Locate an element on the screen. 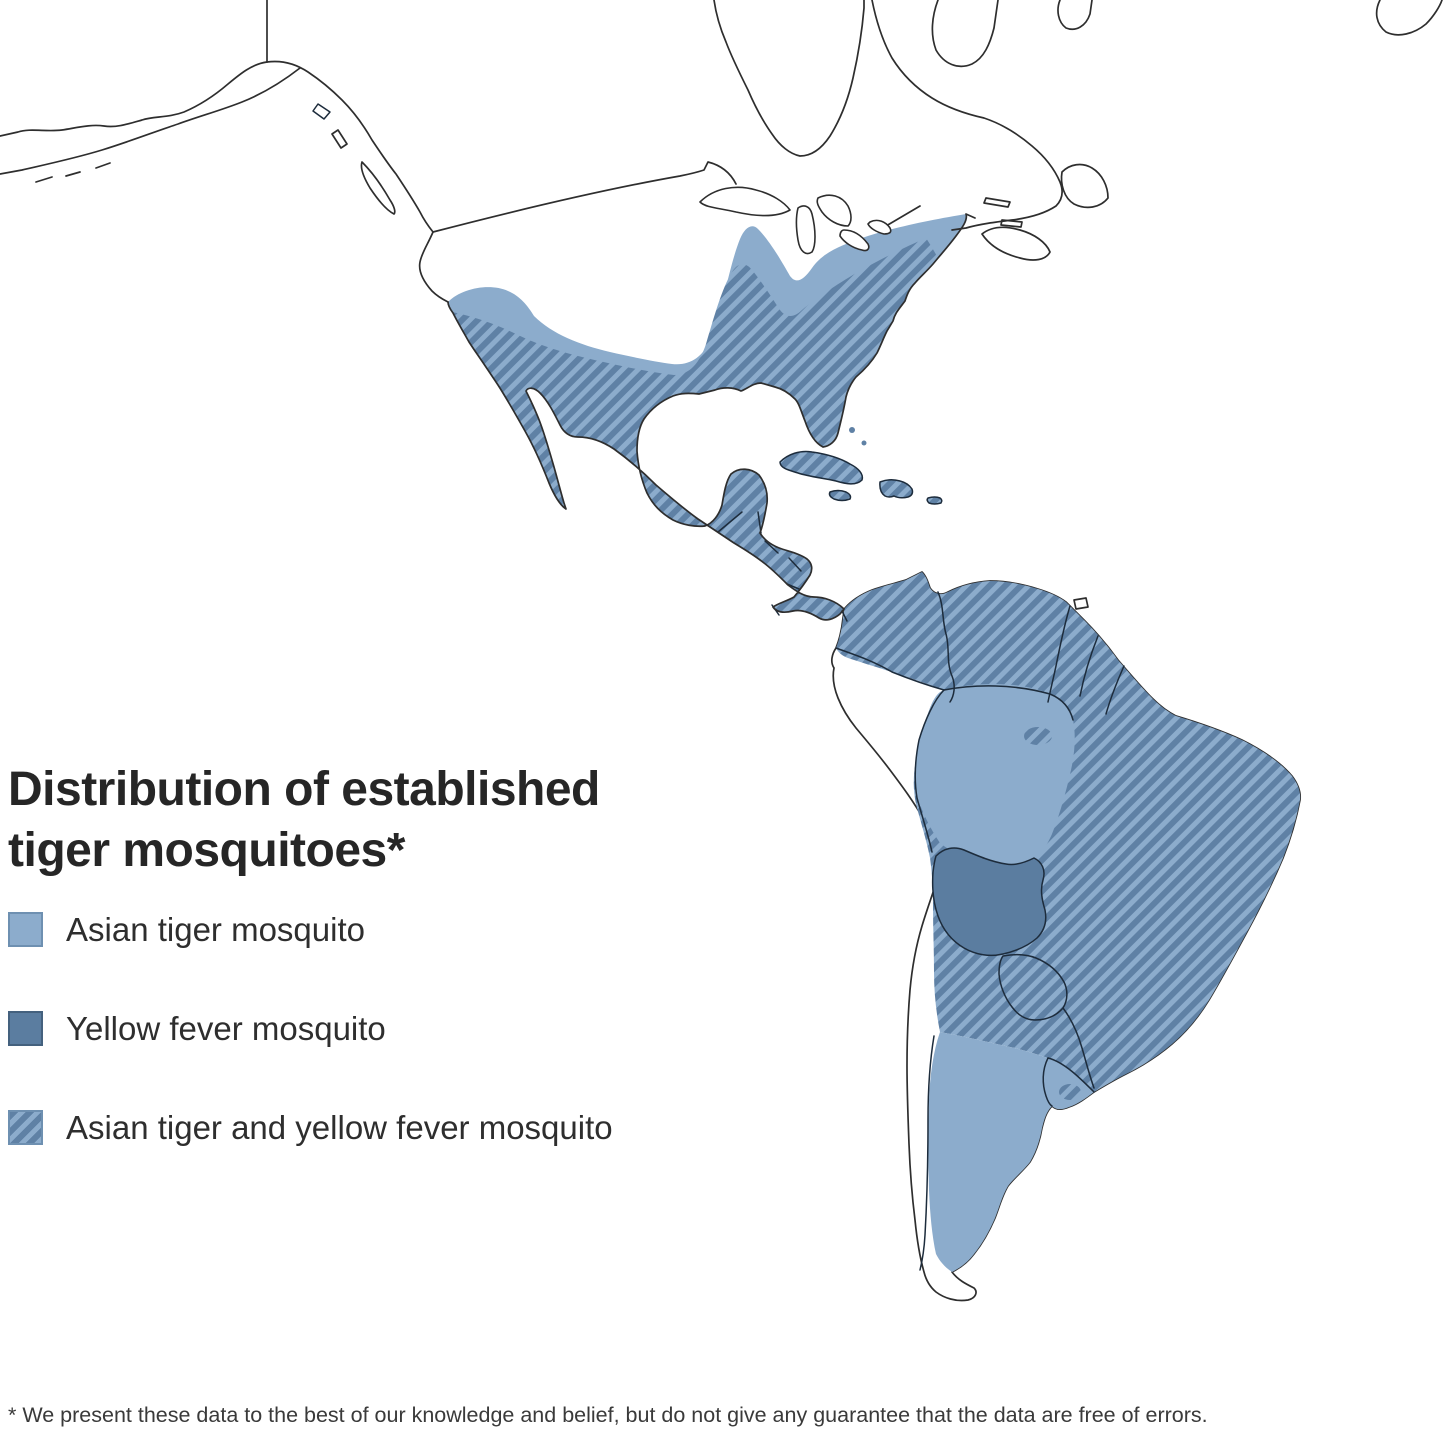  coastline-hudson-bay is located at coordinates (789, 78).